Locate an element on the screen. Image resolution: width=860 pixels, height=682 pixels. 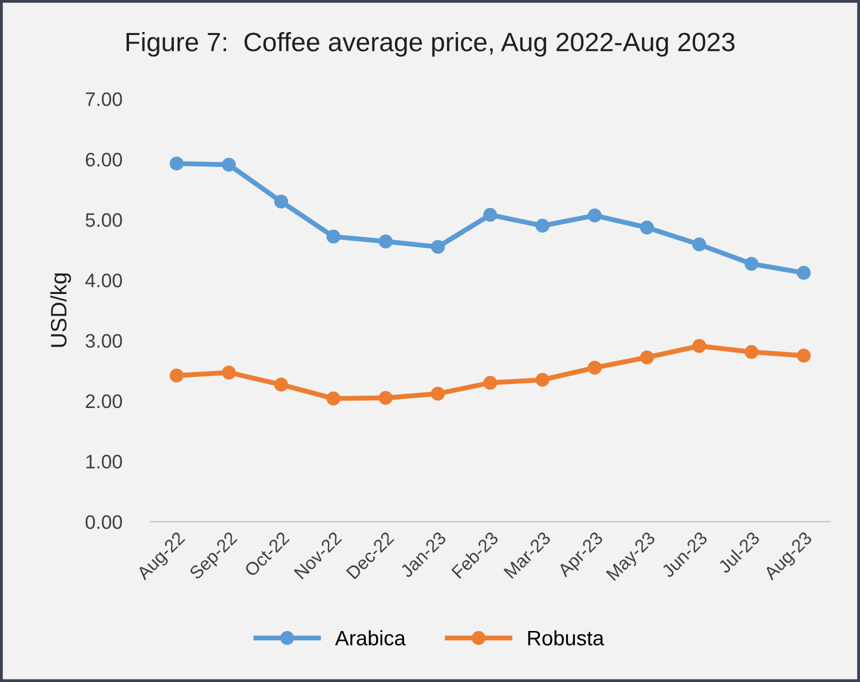
legend-label: Arabica is located at coordinates (370, 638).